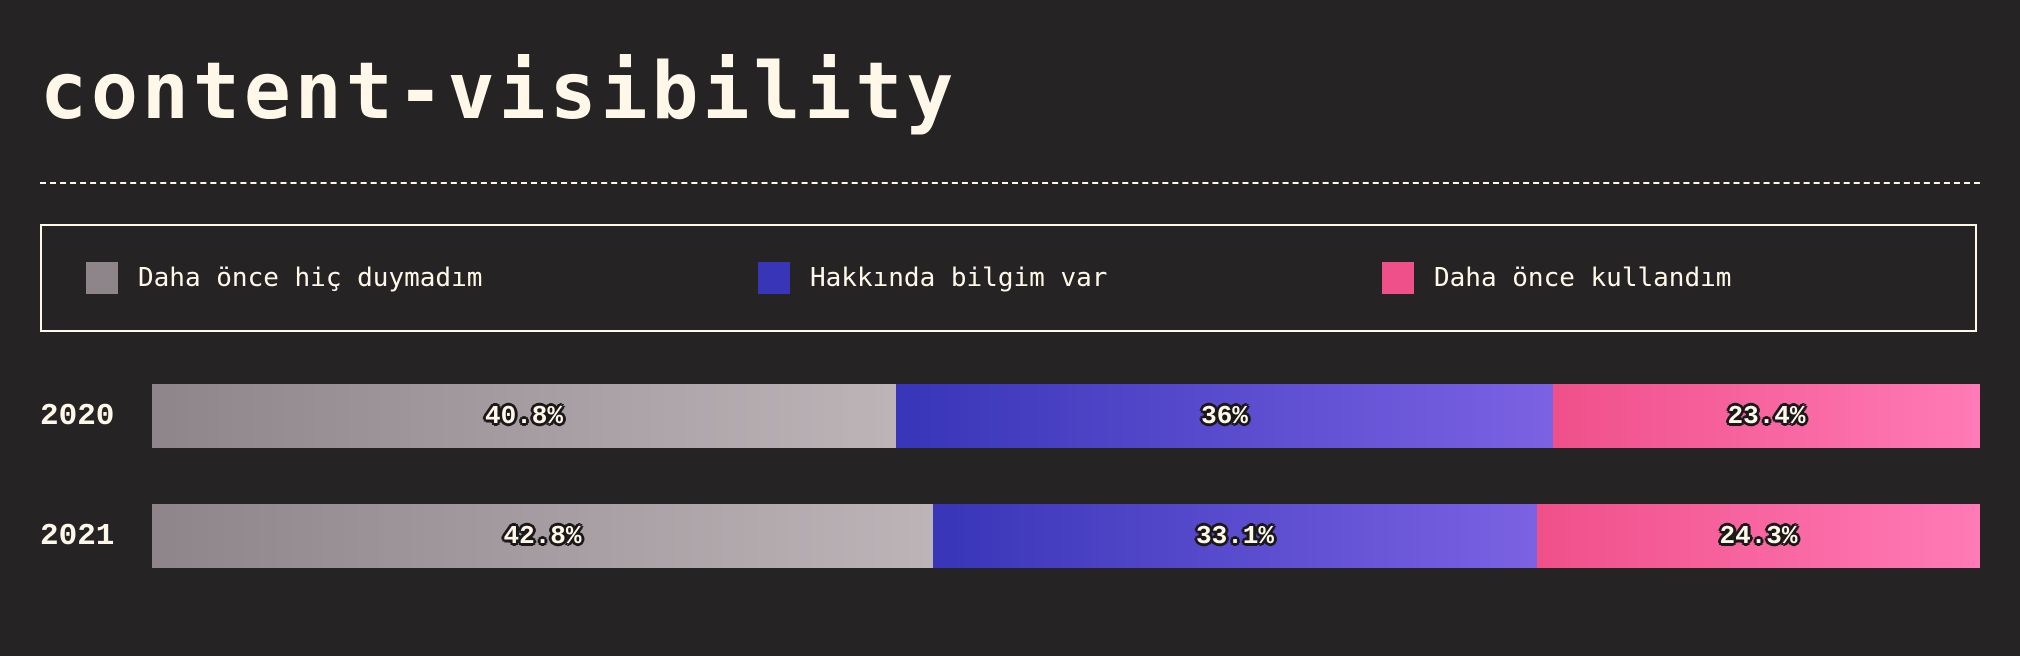  What do you see at coordinates (774, 278) in the screenshot?
I see `legend-swatch-know-about` at bounding box center [774, 278].